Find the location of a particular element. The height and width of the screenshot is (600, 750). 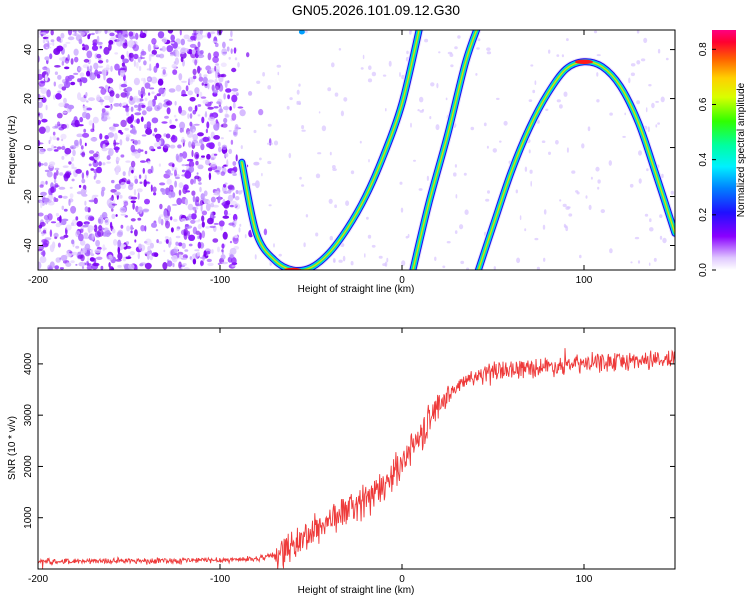

colorbar-tick-label: 0.2 is located at coordinates (703, 214).